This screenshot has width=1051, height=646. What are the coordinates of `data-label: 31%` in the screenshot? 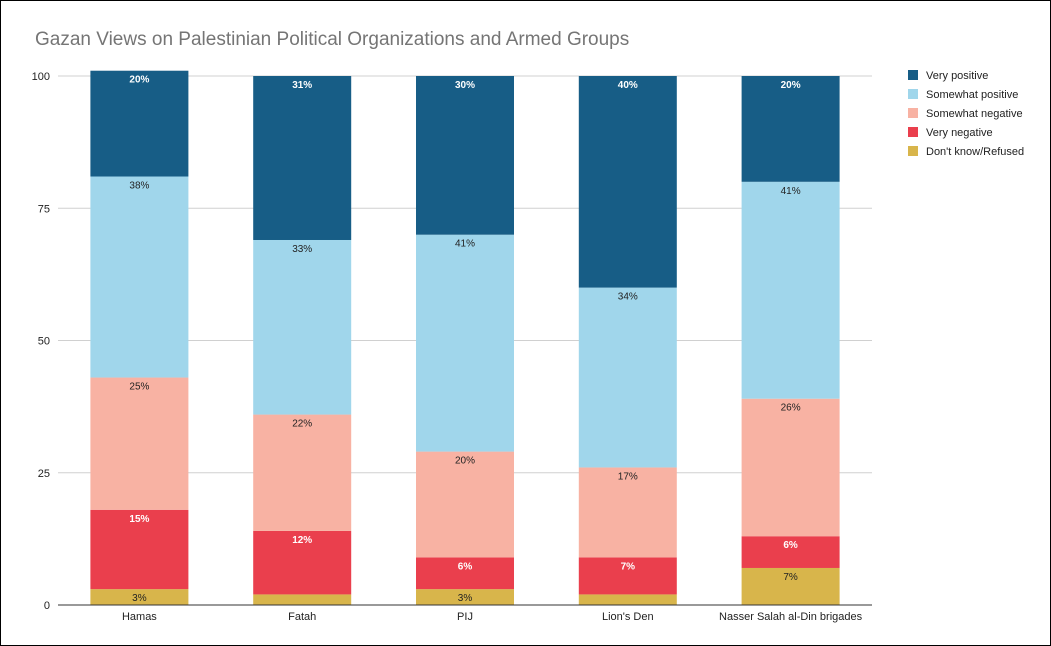 It's located at (302, 85).